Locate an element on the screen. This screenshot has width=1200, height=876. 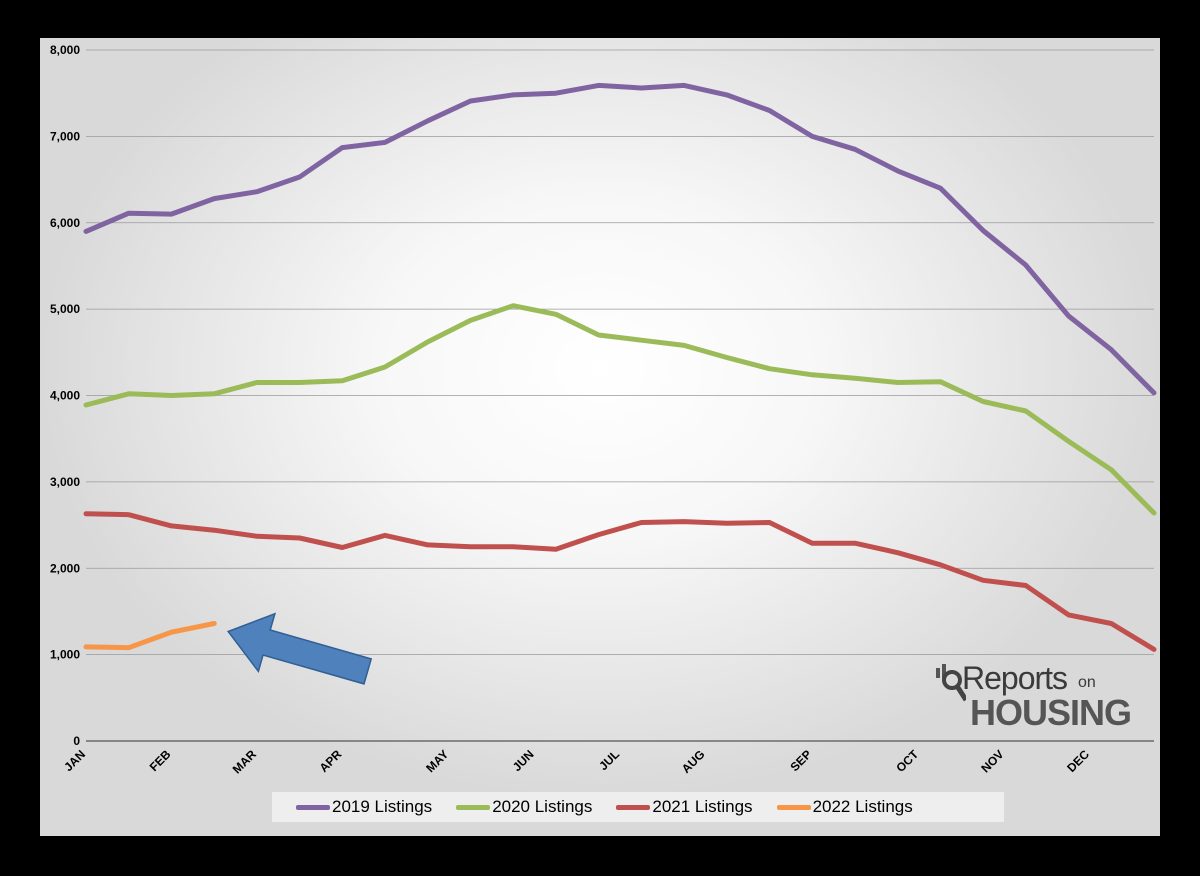
legend-item-2022: 2022 Listings is located at coordinates (844, 807).